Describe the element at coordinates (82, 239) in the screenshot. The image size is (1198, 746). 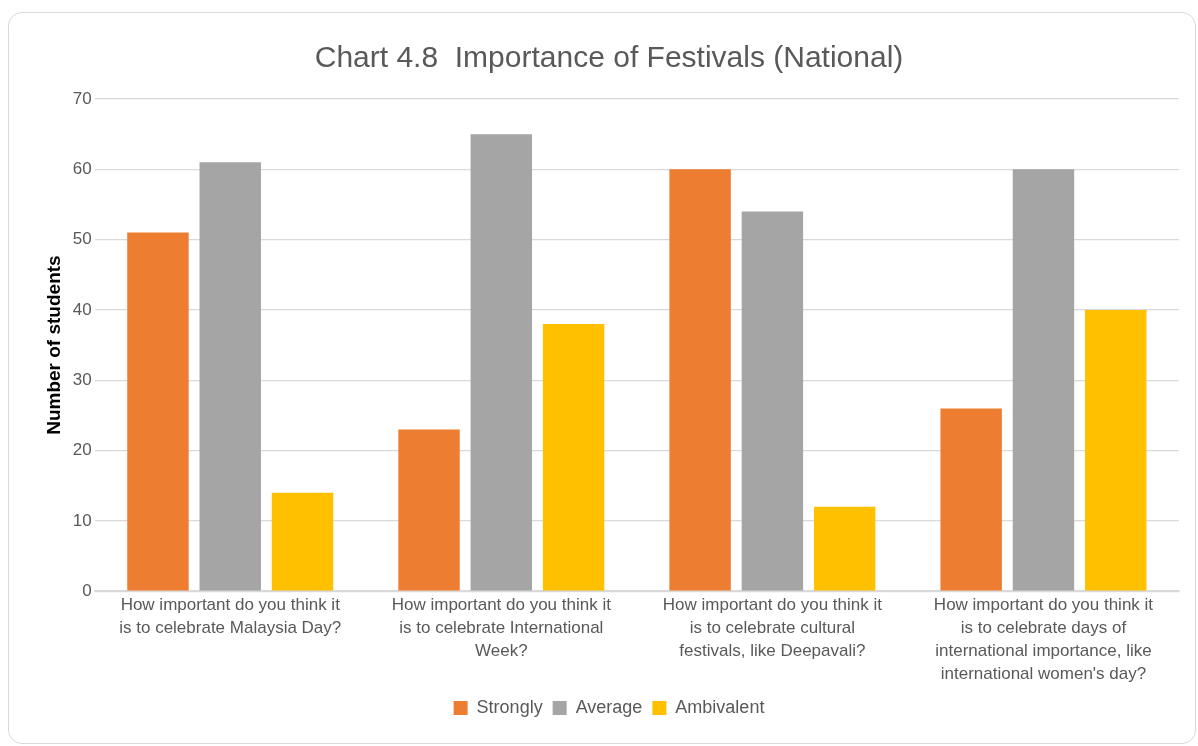
I see `y-tick-label: 50` at that location.